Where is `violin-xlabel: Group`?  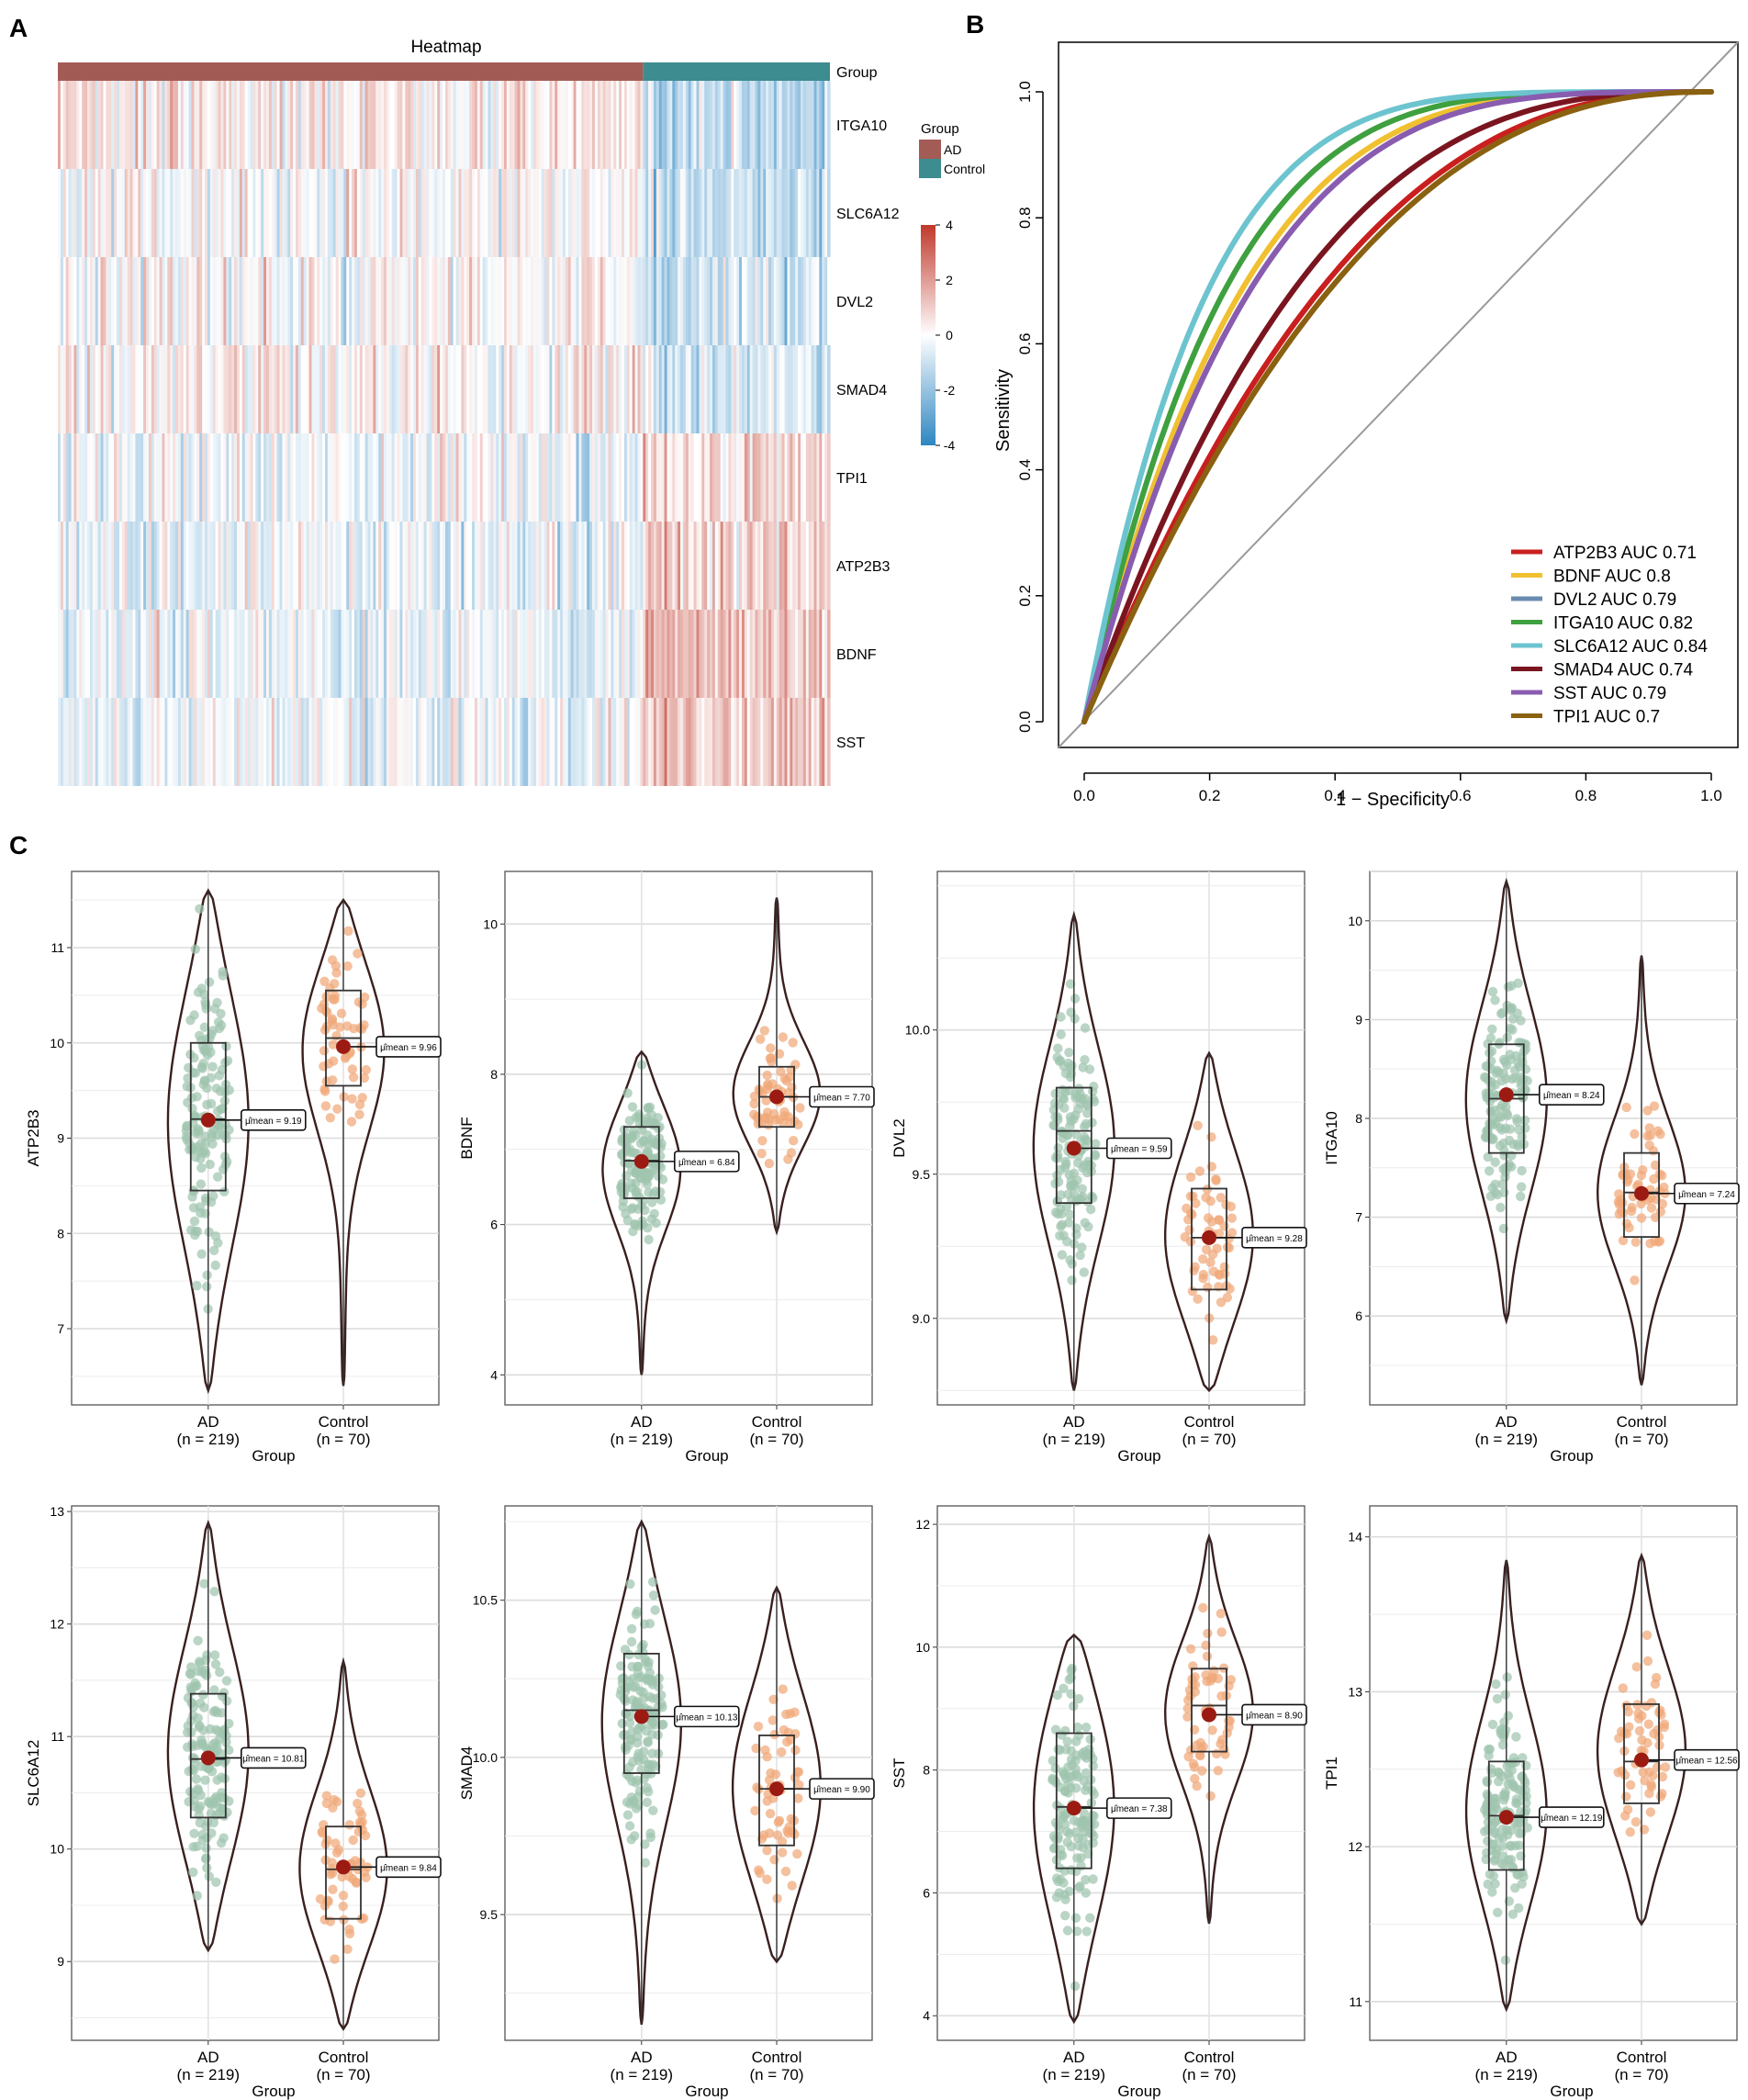 violin-xlabel: Group is located at coordinates (706, 2091).